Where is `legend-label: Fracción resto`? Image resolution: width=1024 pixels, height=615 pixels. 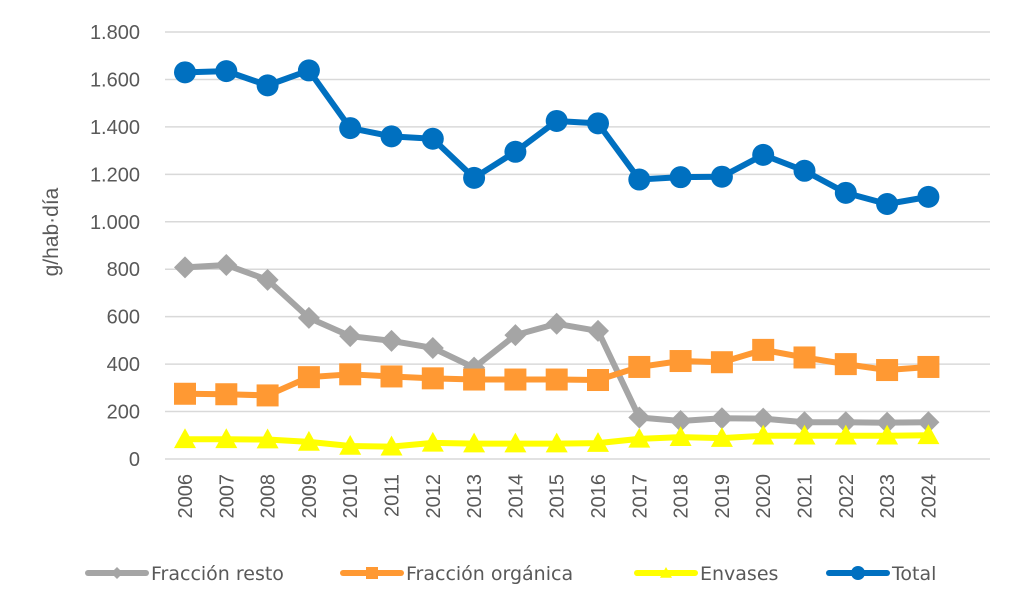 legend-label: Fracción resto is located at coordinates (217, 574).